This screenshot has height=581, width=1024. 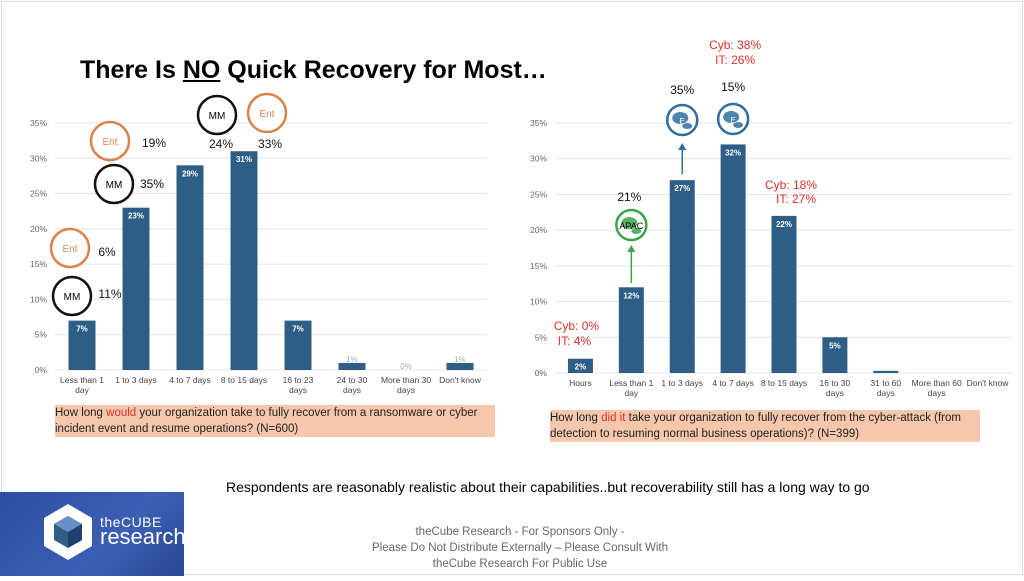 What do you see at coordinates (131, 522) in the screenshot?
I see `logo-text-top: theCUBE` at bounding box center [131, 522].